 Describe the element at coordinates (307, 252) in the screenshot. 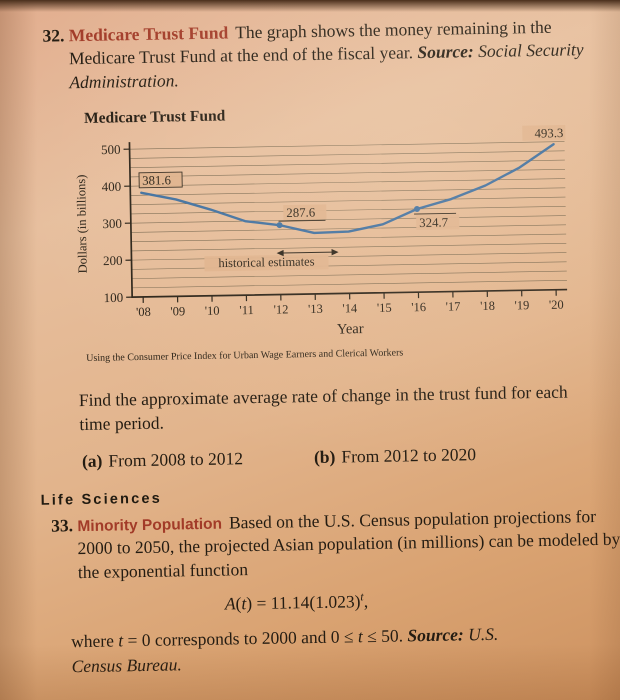

I see `annotation-arrow` at that location.